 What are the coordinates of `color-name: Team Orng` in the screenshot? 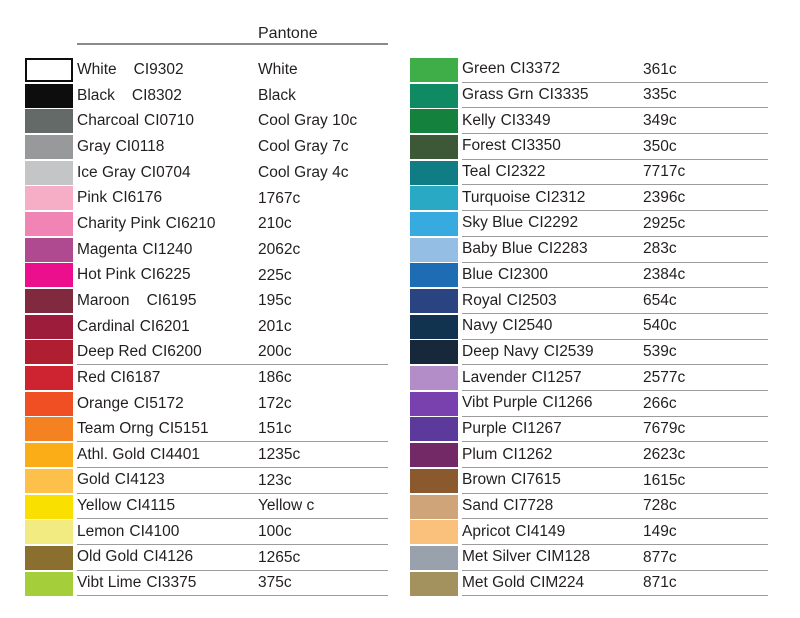 It's located at (115, 428).